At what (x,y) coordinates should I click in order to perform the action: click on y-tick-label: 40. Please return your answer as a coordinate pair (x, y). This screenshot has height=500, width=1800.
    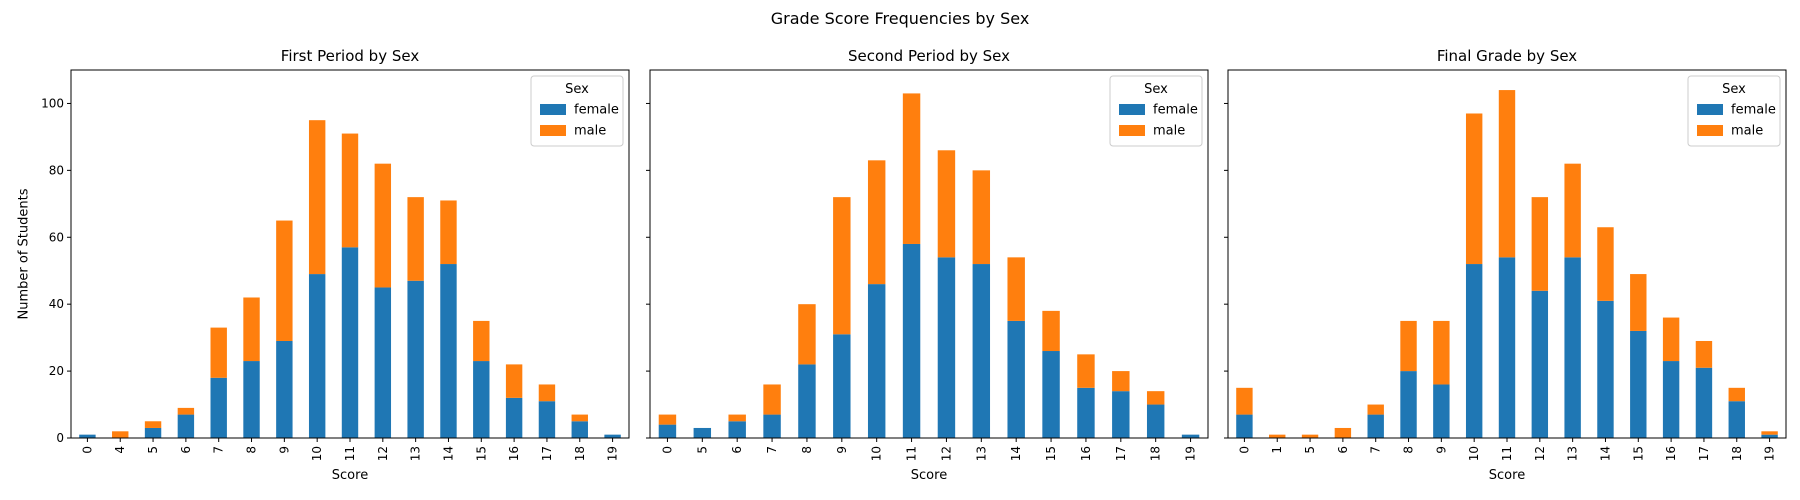
    Looking at the image, I should click on (56, 304).